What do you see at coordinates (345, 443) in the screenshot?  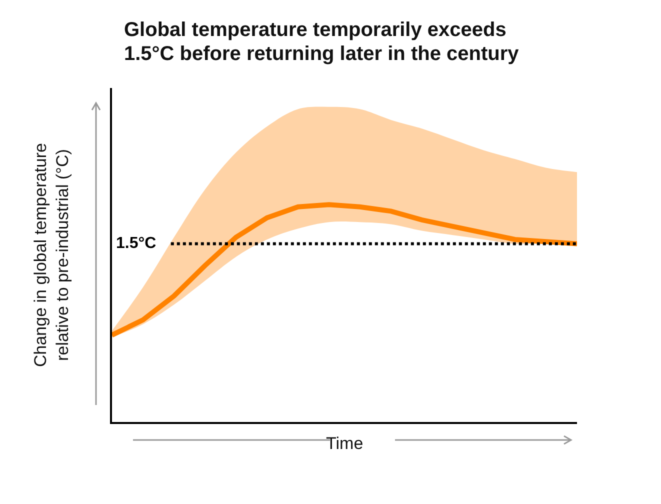 I see `x-axis-title: Time` at bounding box center [345, 443].